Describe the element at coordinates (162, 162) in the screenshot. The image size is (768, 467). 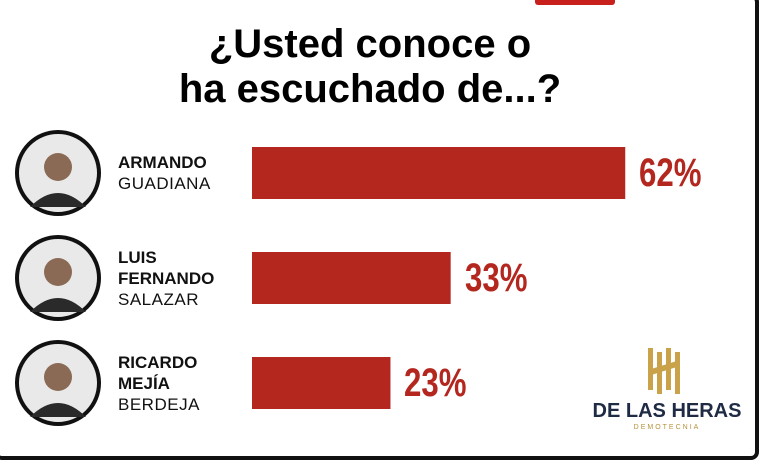
I see `category-given: ARMANDO` at that location.